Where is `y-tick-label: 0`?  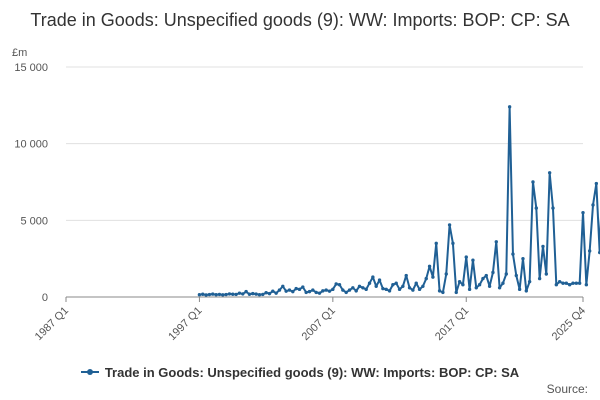 y-tick-label: 0 is located at coordinates (45, 298).